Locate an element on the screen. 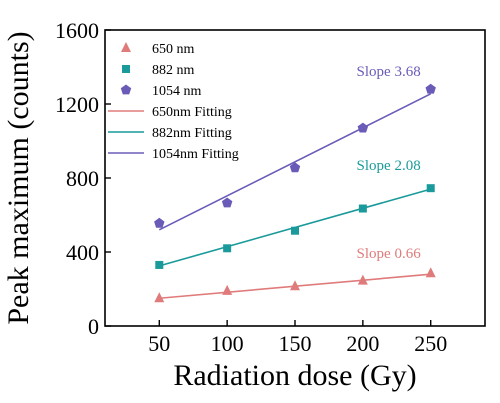 This screenshot has height=403, width=500. legend-label: 882 nm is located at coordinates (173, 70).